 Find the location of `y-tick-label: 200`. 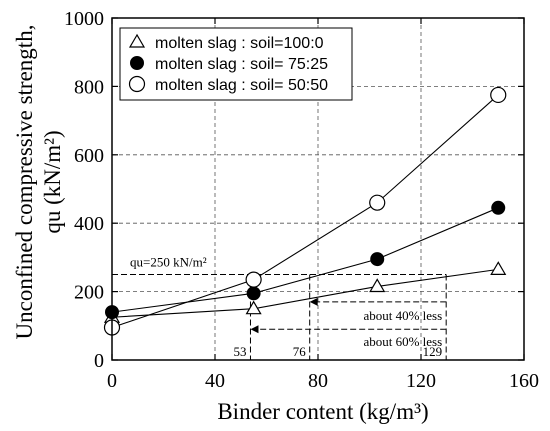

y-tick-label: 200 is located at coordinates (89, 293).